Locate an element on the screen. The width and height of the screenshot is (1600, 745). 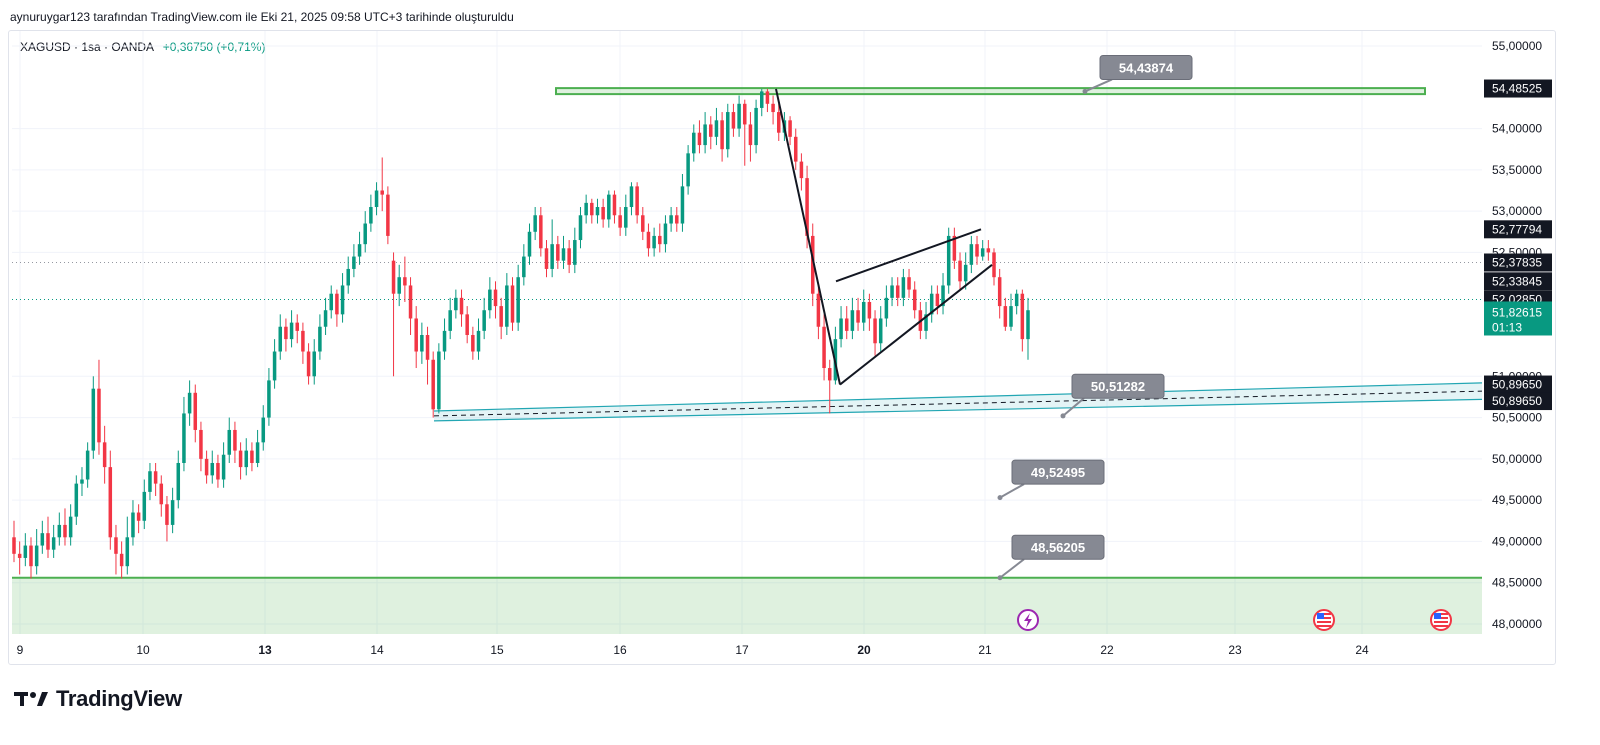
price-tag-value: 52,77794 is located at coordinates (1517, 229).